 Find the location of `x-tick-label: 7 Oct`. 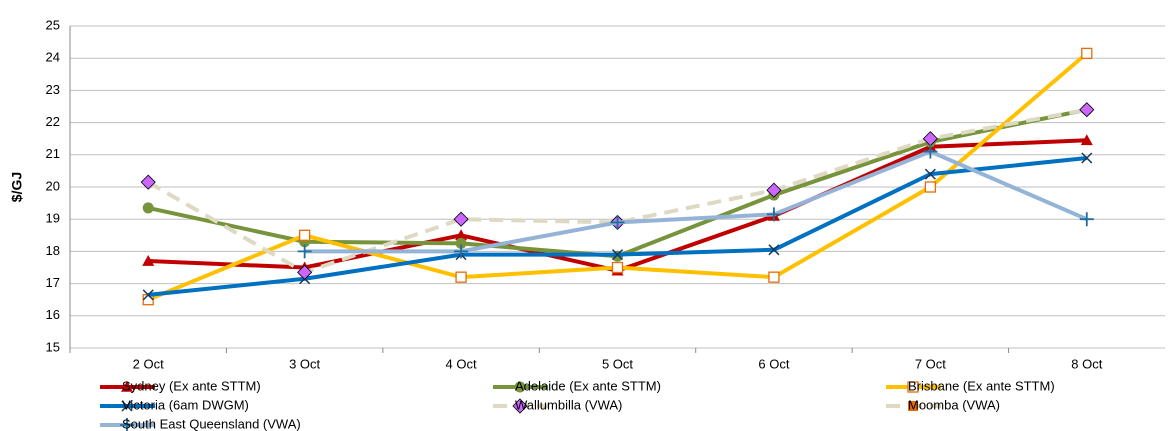

x-tick-label: 7 Oct is located at coordinates (930, 363).